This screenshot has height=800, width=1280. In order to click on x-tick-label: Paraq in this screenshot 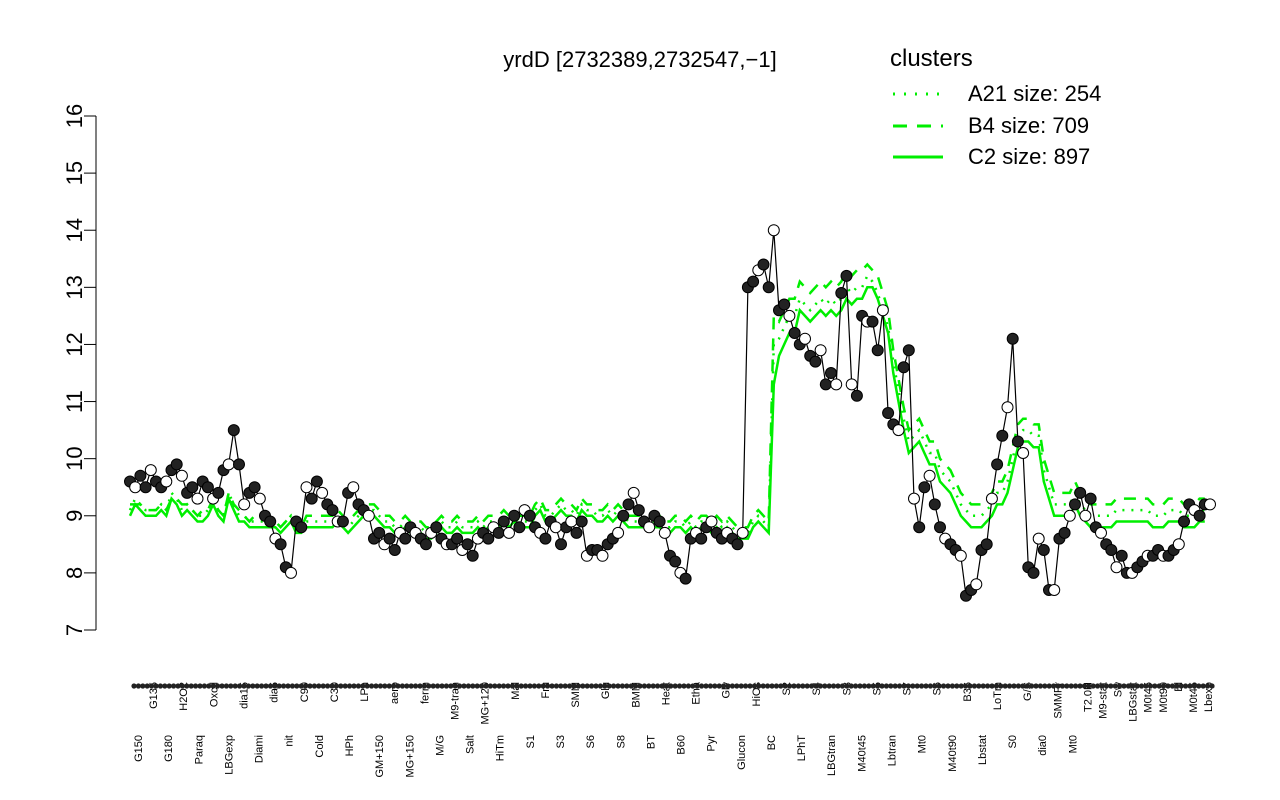, I will do `click(199, 749)`.